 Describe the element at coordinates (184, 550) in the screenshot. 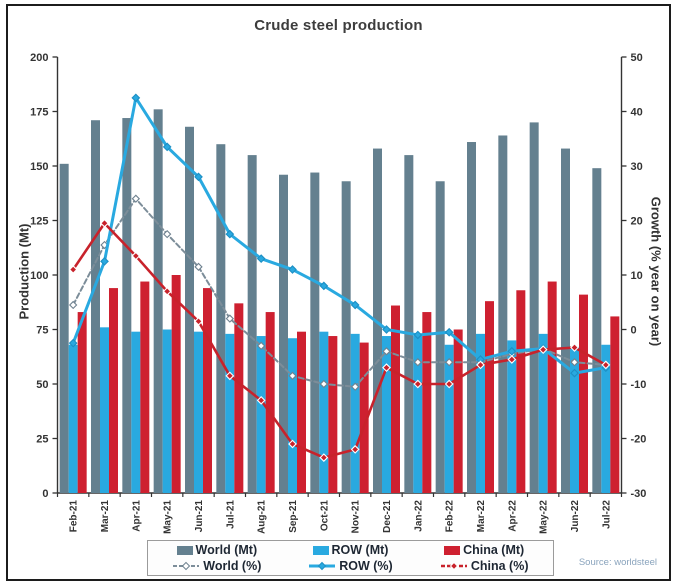

I see `legend-swatch` at that location.